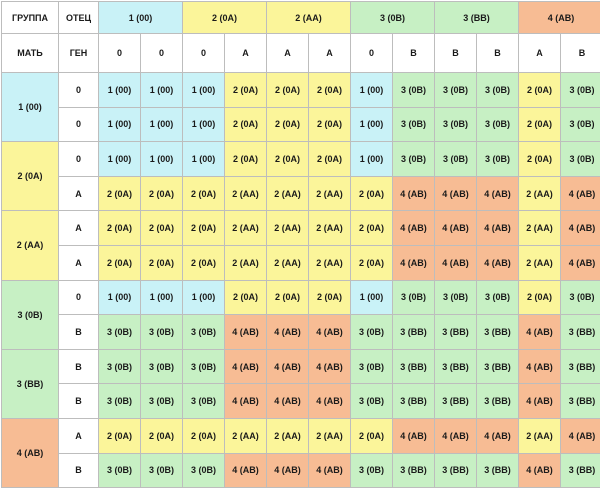  Describe the element at coordinates (30, 453) in the screenshot. I see `mother-group-header: 4 (AB)` at that location.